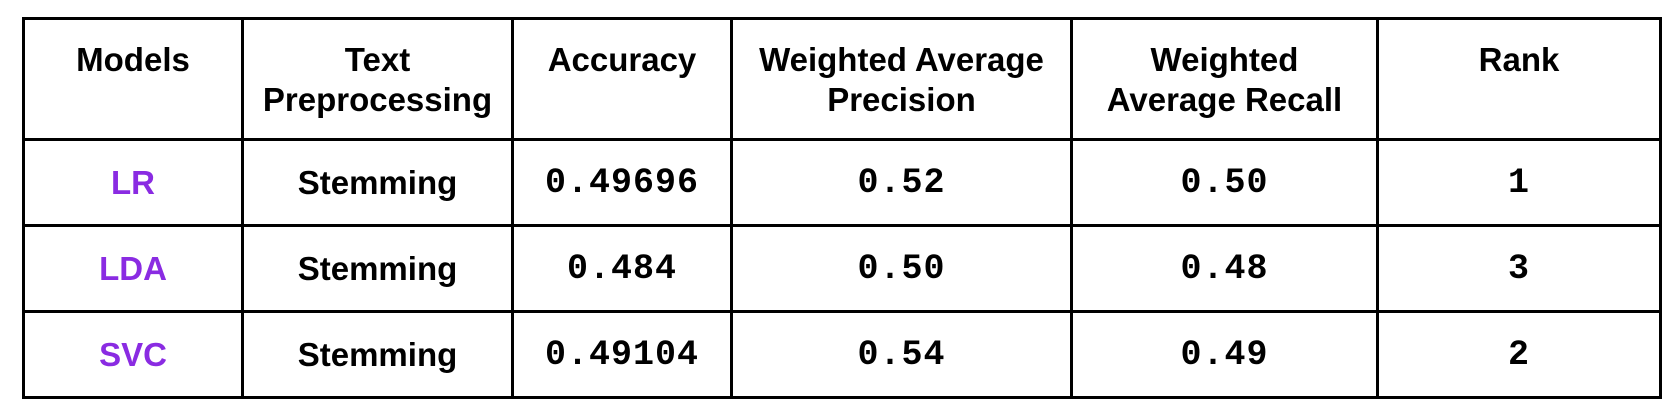  I want to click on accuracy-cell: 0.49696, so click(622, 182).